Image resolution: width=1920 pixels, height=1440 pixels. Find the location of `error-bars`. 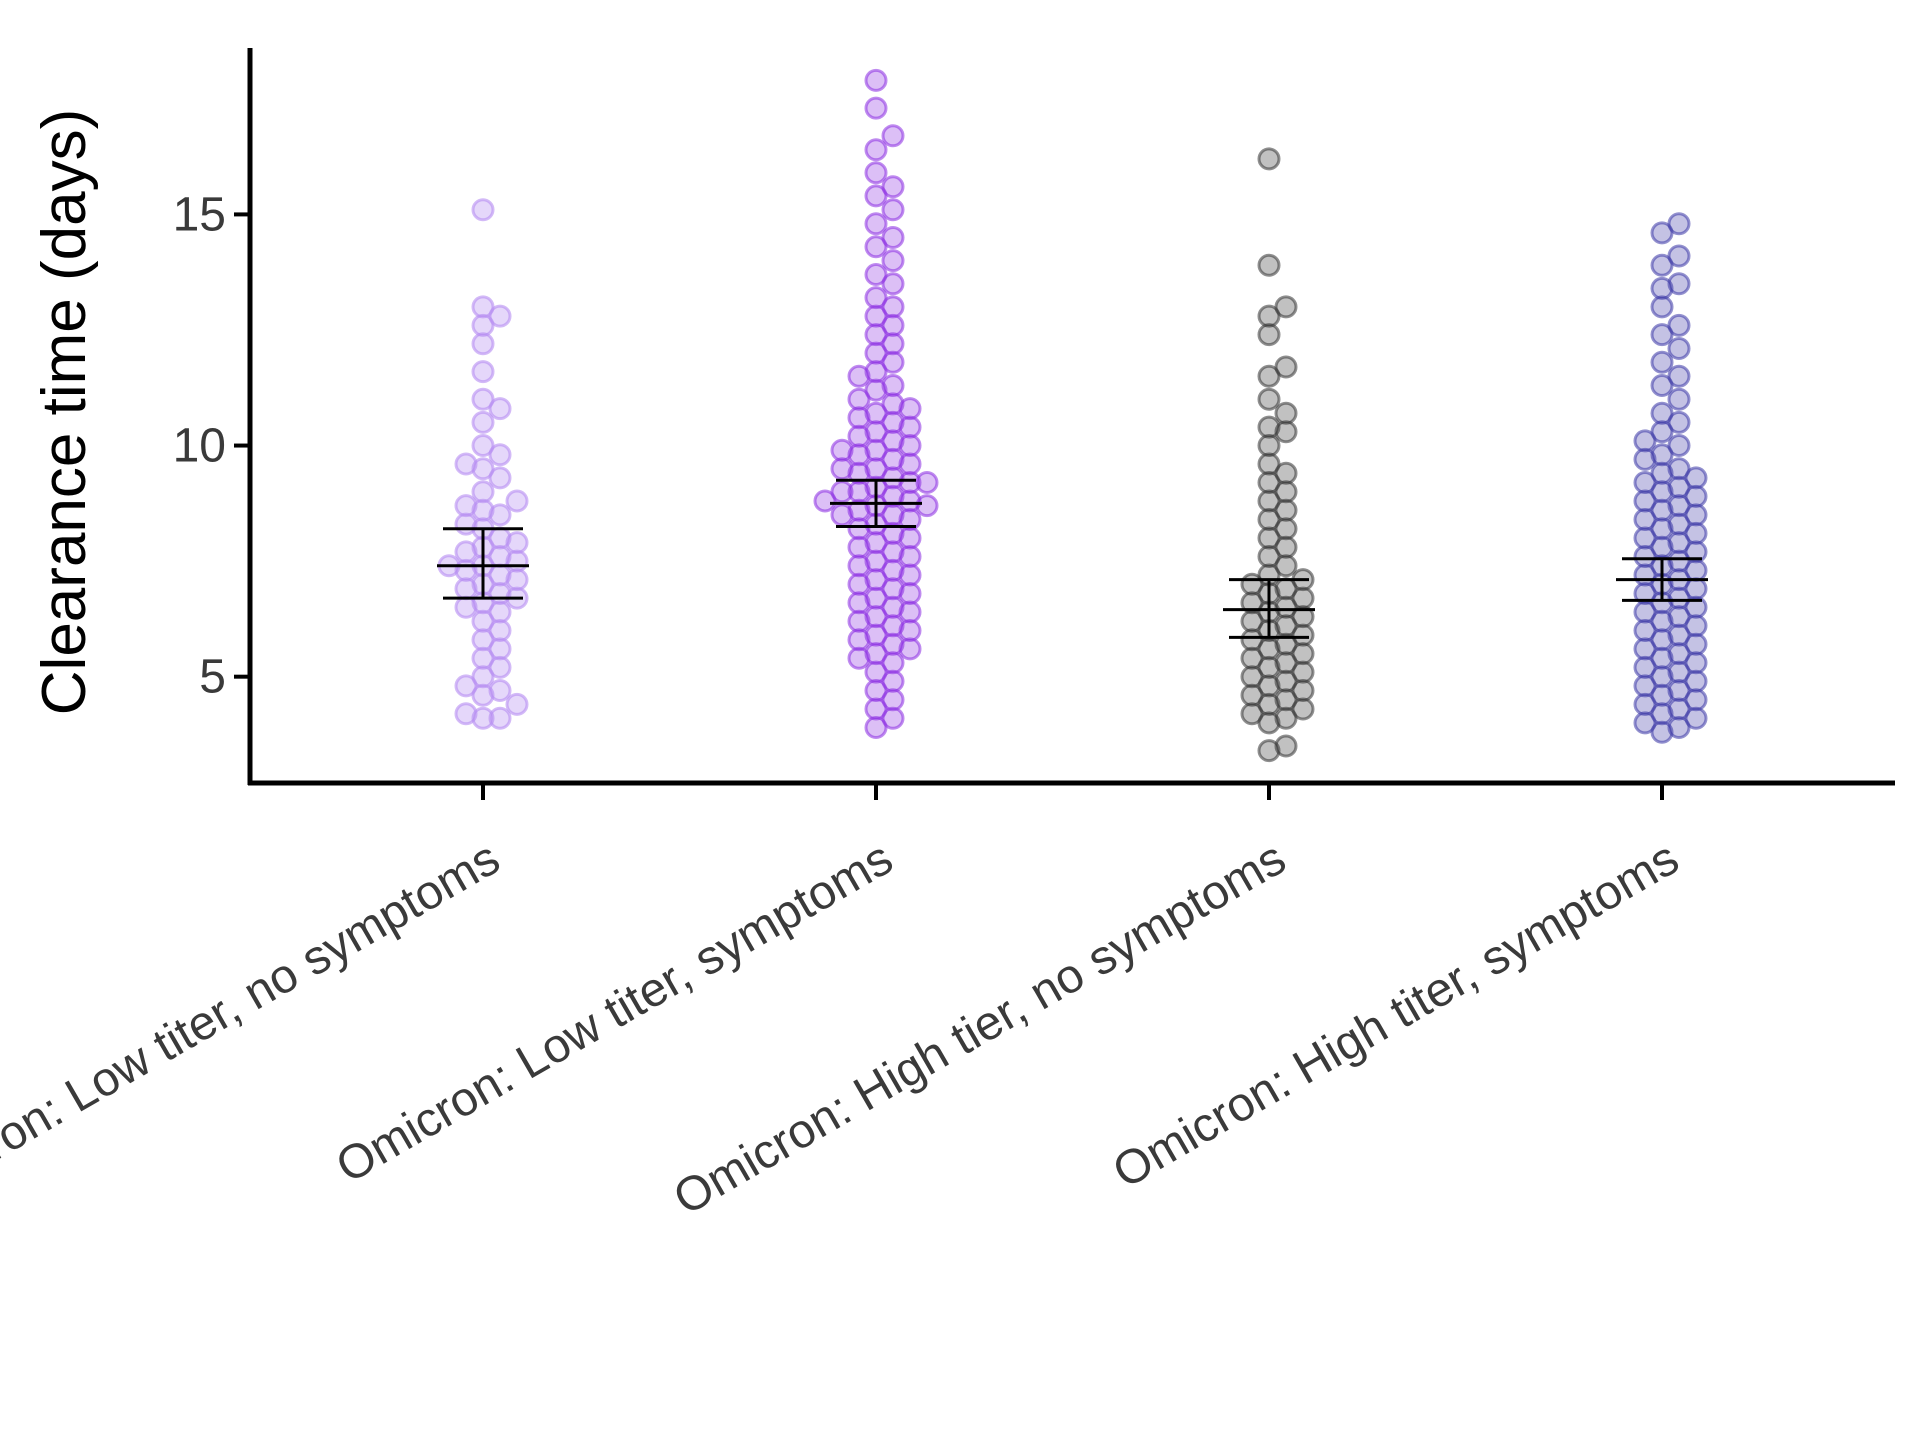

error-bars is located at coordinates (1072, 558).